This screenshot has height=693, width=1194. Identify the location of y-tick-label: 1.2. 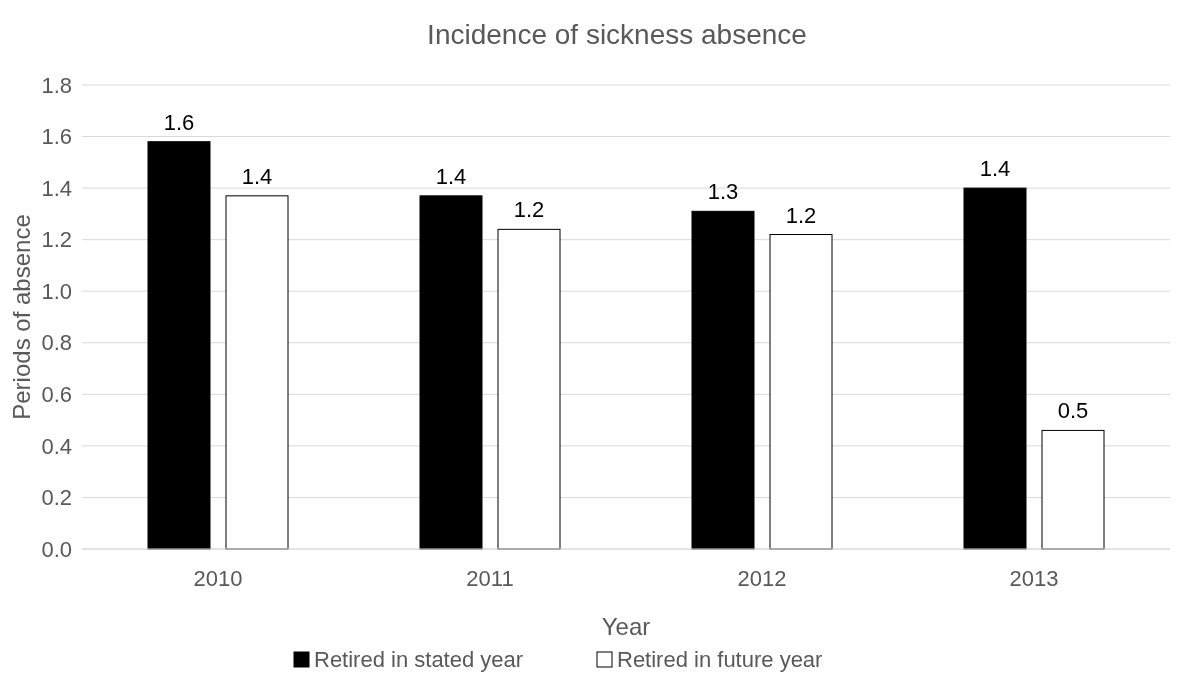
(56, 240).